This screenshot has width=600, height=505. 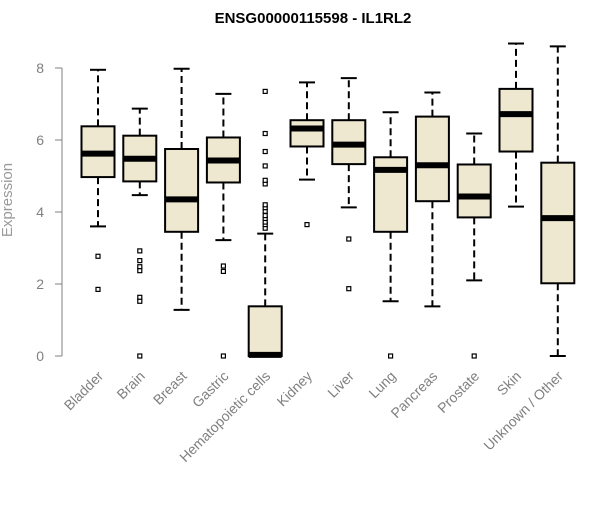 What do you see at coordinates (458, 392) in the screenshot?
I see `x-tick-label: Prostate` at bounding box center [458, 392].